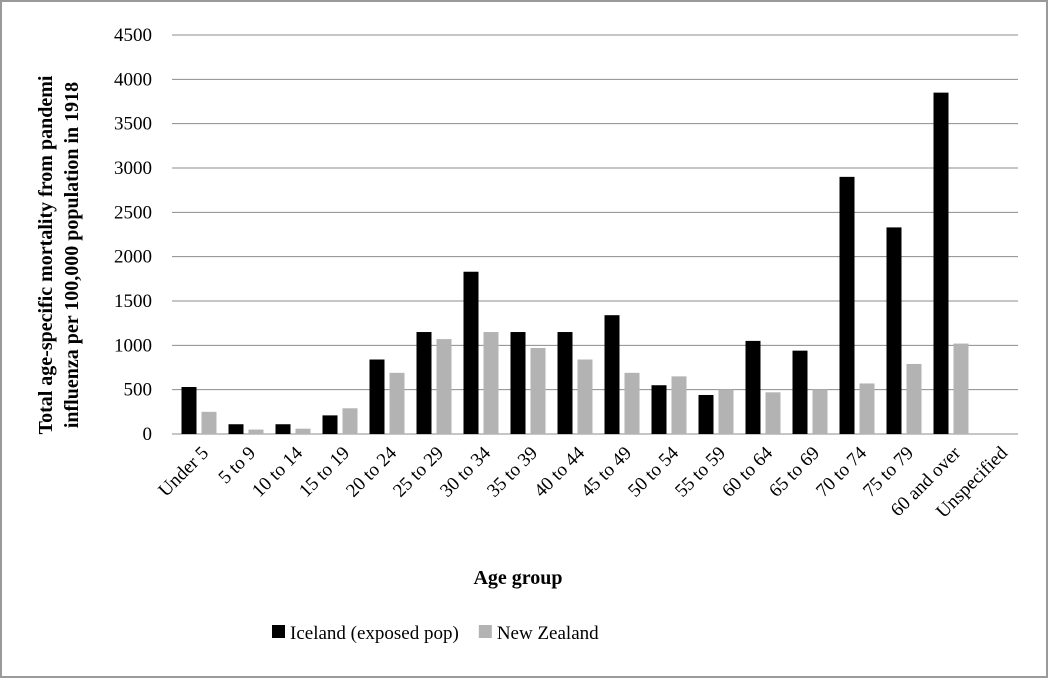 Image resolution: width=1050 pixels, height=680 pixels. What do you see at coordinates (138, 390) in the screenshot?
I see `y-tick-label: 500` at bounding box center [138, 390].